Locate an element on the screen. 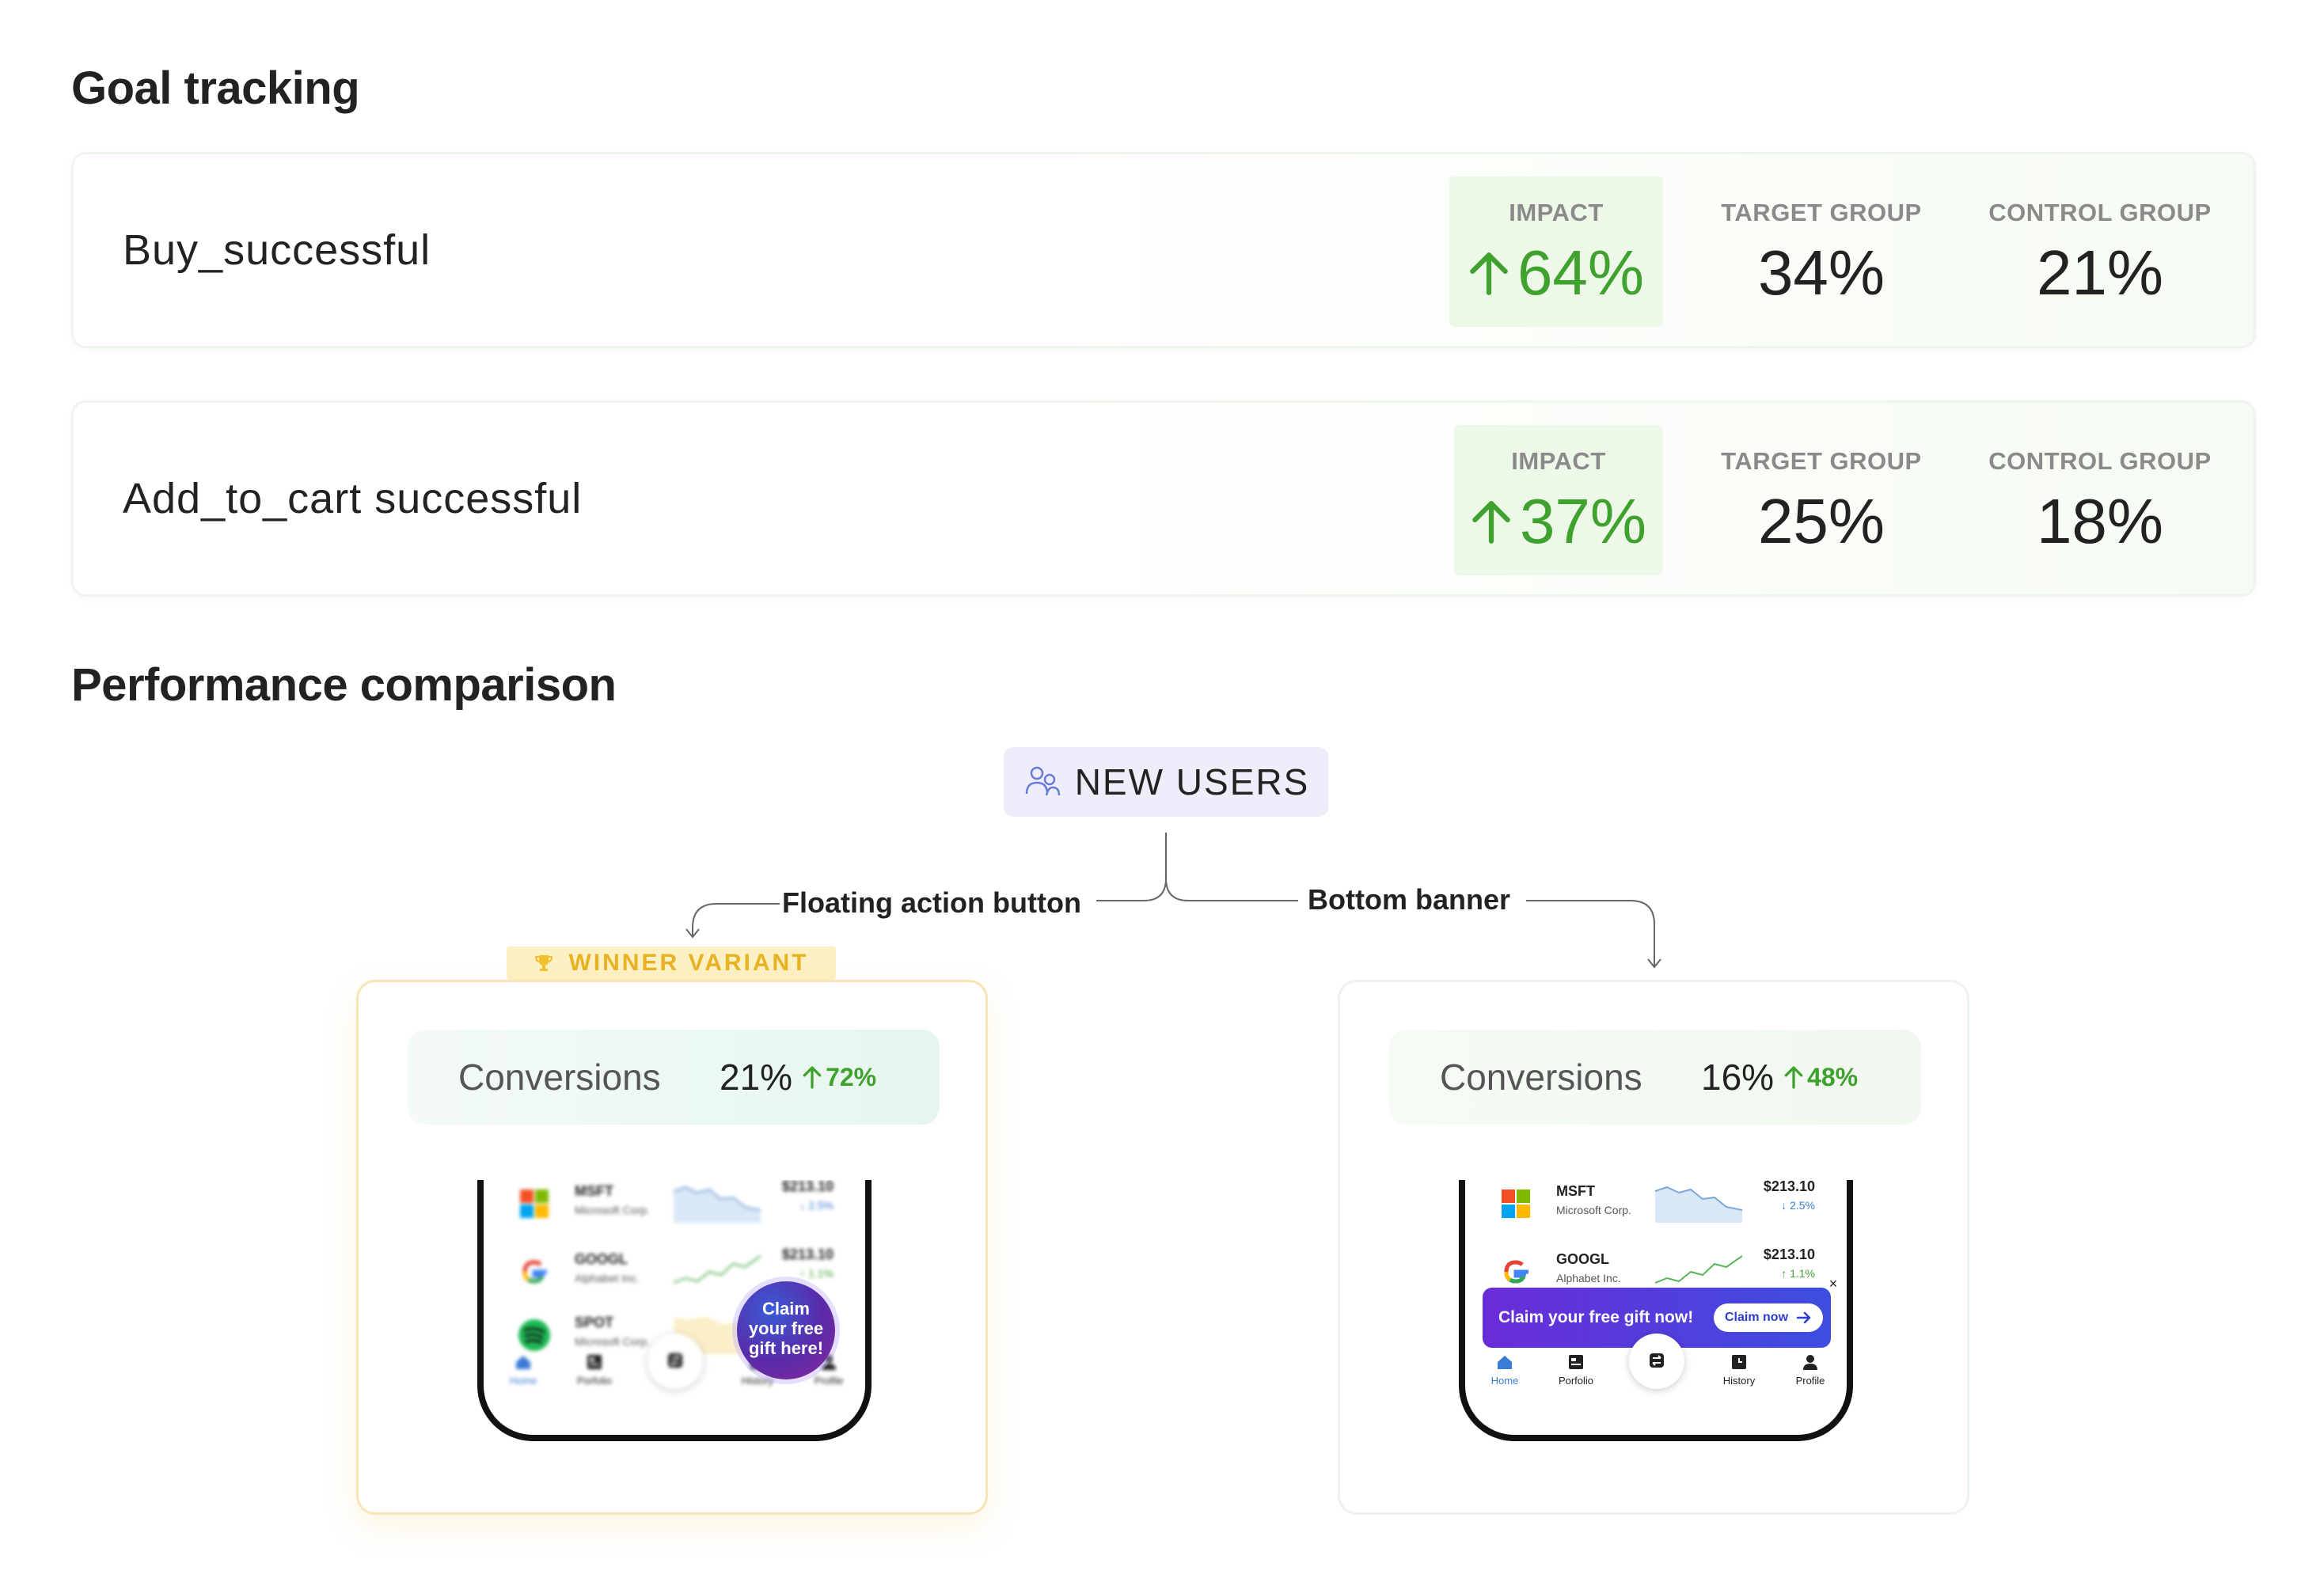 This screenshot has width=2324, height=1586. control-group-metric: CONTROL GROUP 18% is located at coordinates (2100, 499).